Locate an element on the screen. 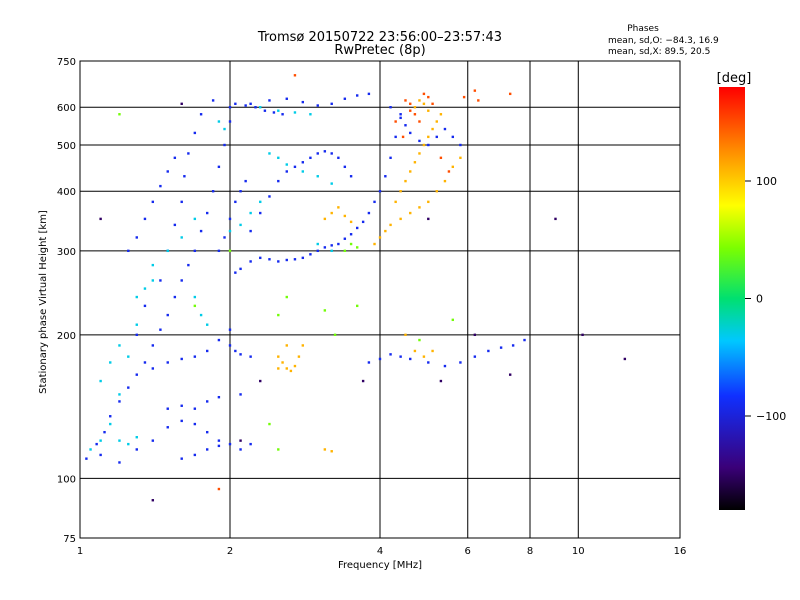 Image resolution: width=800 pixels, height=600 pixels. colorbar-tick-label: −100 is located at coordinates (771, 416).